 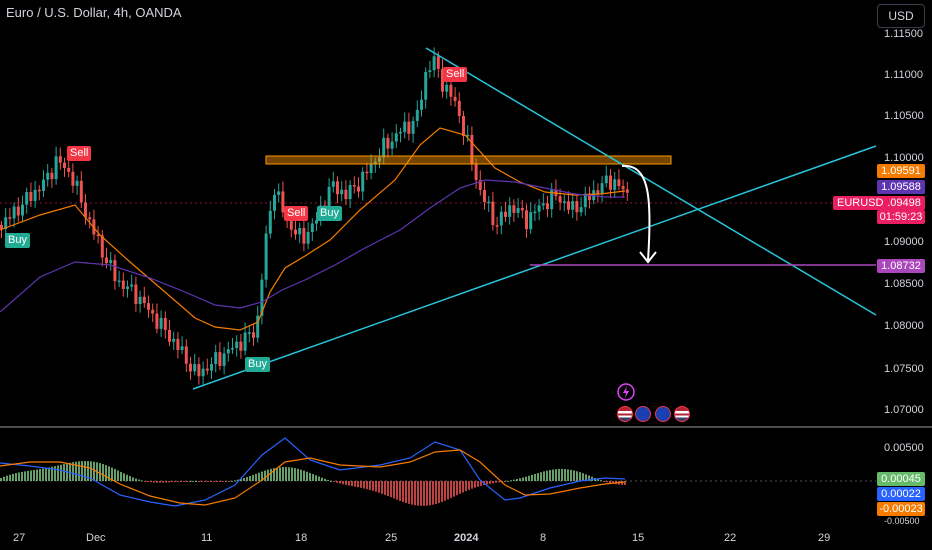 I want to click on chart-title: Euro / U.S. Dollar, 4h, OANDA, so click(x=94, y=12).